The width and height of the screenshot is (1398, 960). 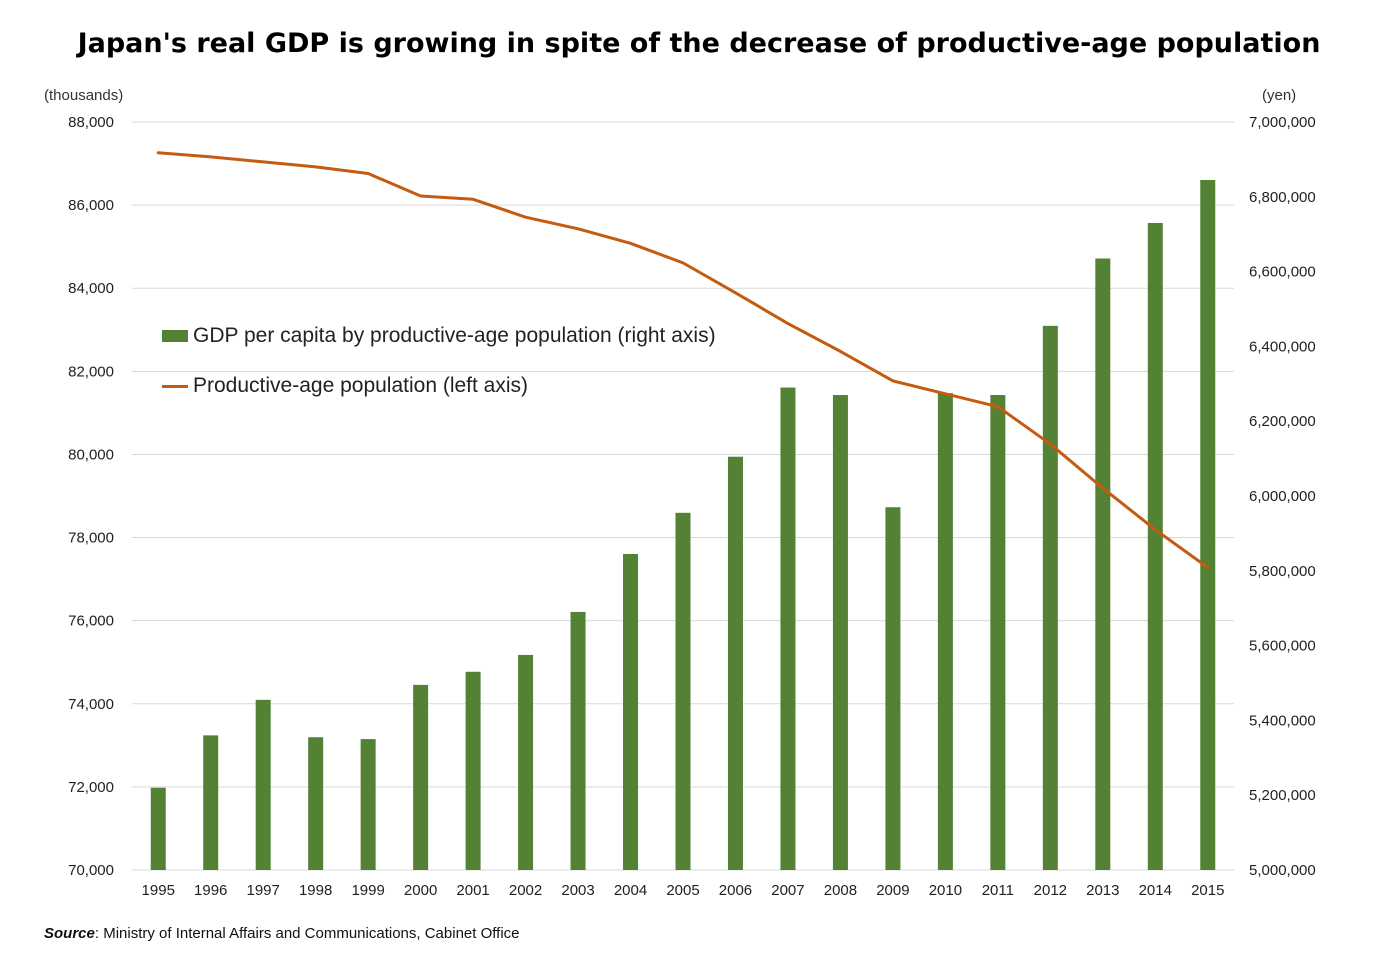 What do you see at coordinates (577, 890) in the screenshot?
I see `x-tick-label: 2003` at bounding box center [577, 890].